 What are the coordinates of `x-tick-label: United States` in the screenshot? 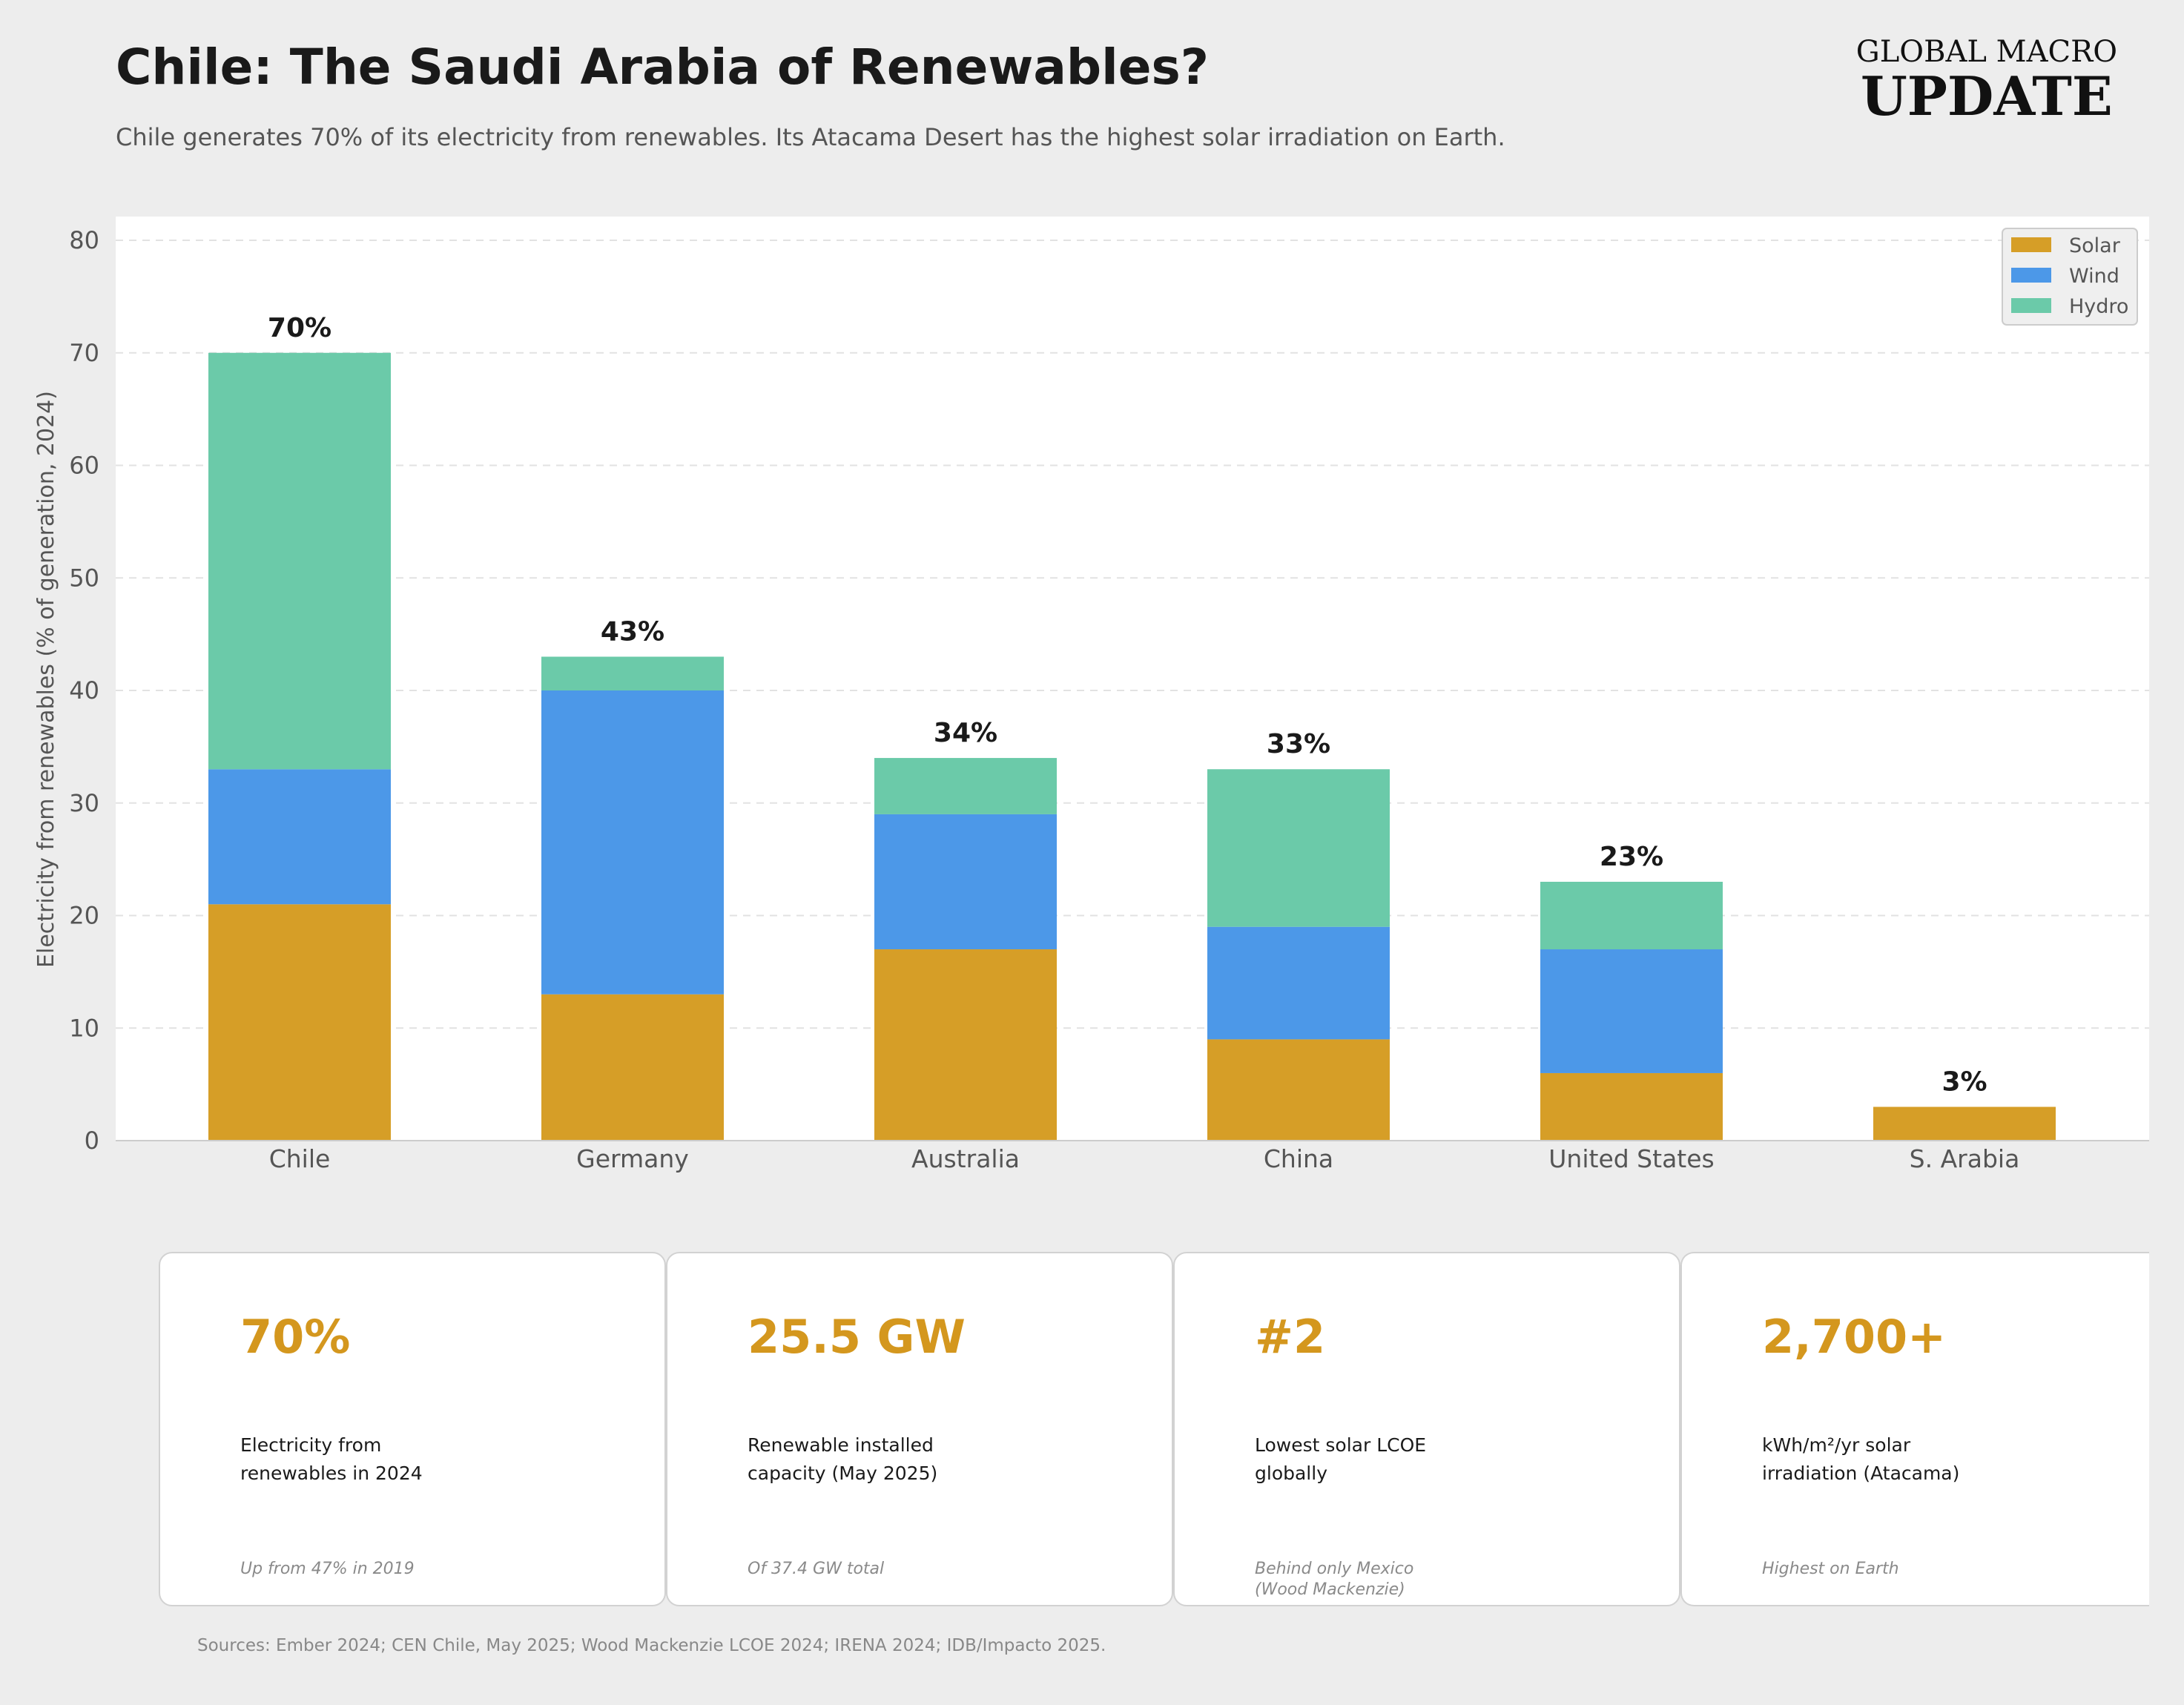 It's located at (1631, 1158).